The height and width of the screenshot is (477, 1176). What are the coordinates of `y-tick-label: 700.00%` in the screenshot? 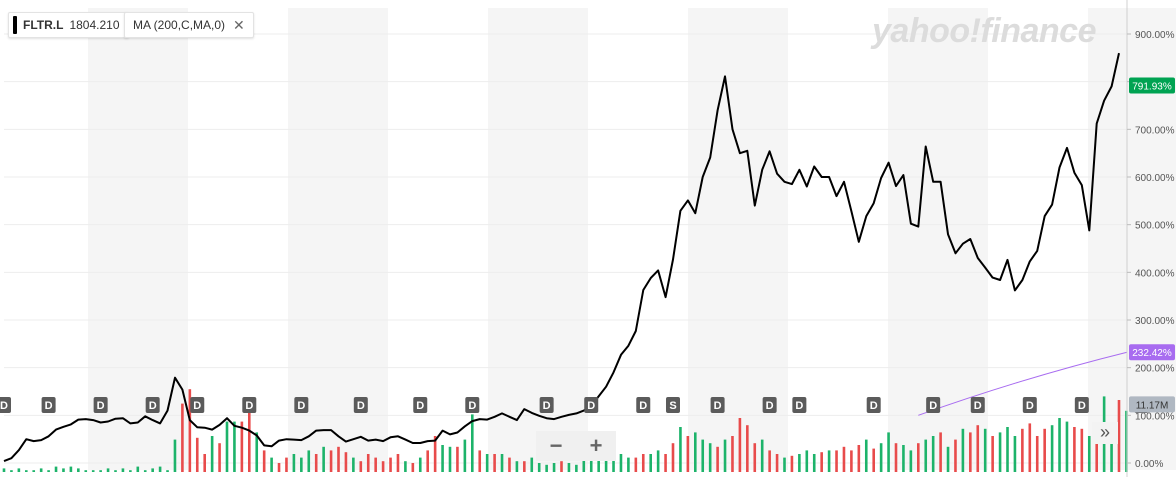 It's located at (1155, 130).